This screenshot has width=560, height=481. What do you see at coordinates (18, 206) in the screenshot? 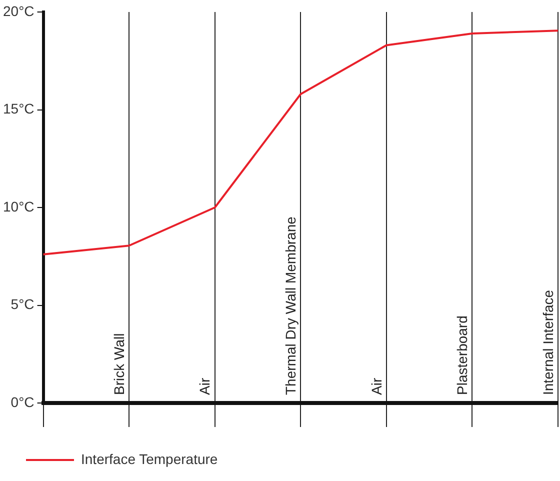
I see `y-tick-label: 10°C` at bounding box center [18, 206].